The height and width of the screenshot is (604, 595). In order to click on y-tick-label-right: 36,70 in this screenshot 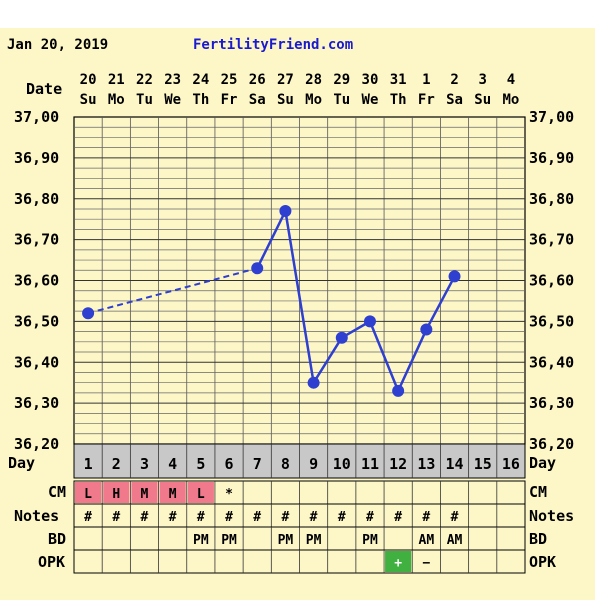, I will do `click(551, 240)`.